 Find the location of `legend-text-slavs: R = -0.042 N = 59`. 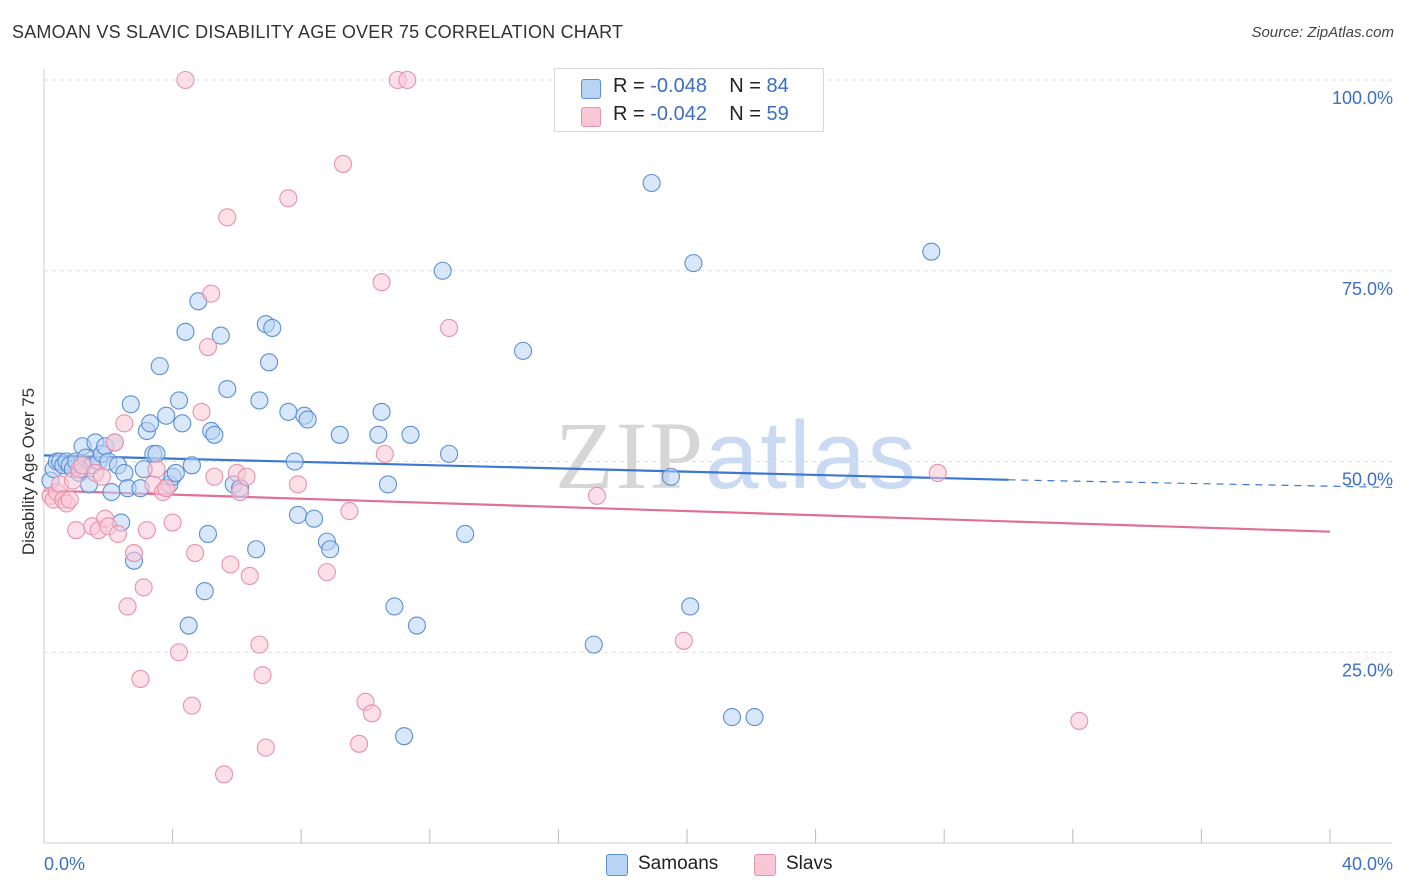

legend-text-slavs: R = -0.042 N = 59 is located at coordinates (701, 114).